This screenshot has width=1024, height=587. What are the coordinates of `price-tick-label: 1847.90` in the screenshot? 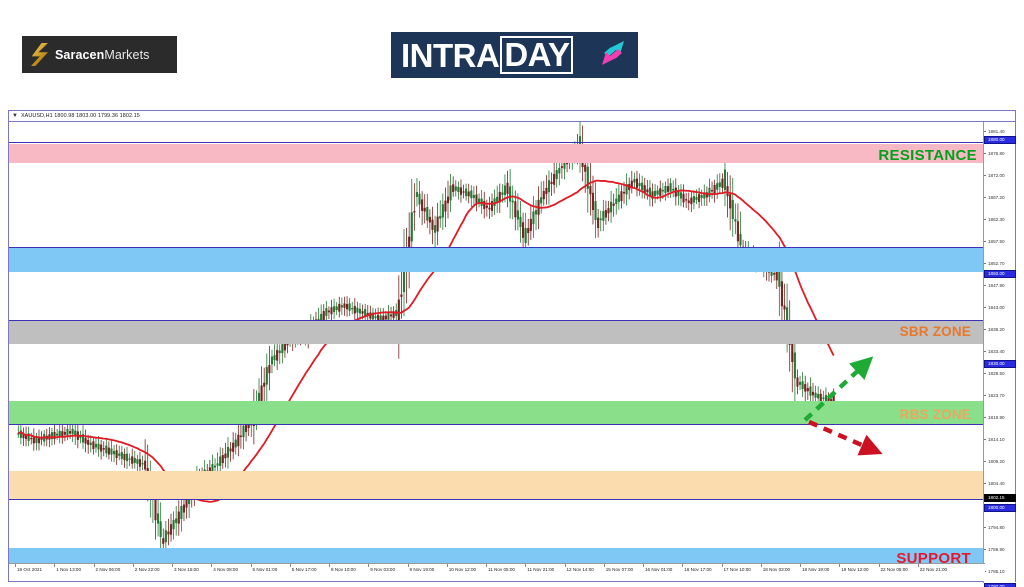 It's located at (996, 285).